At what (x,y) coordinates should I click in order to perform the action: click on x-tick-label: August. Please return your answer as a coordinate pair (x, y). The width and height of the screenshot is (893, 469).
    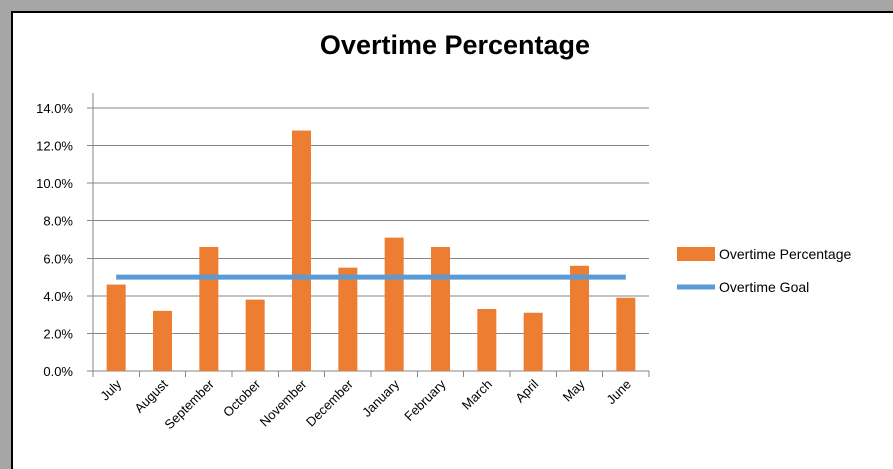
    Looking at the image, I should click on (150, 395).